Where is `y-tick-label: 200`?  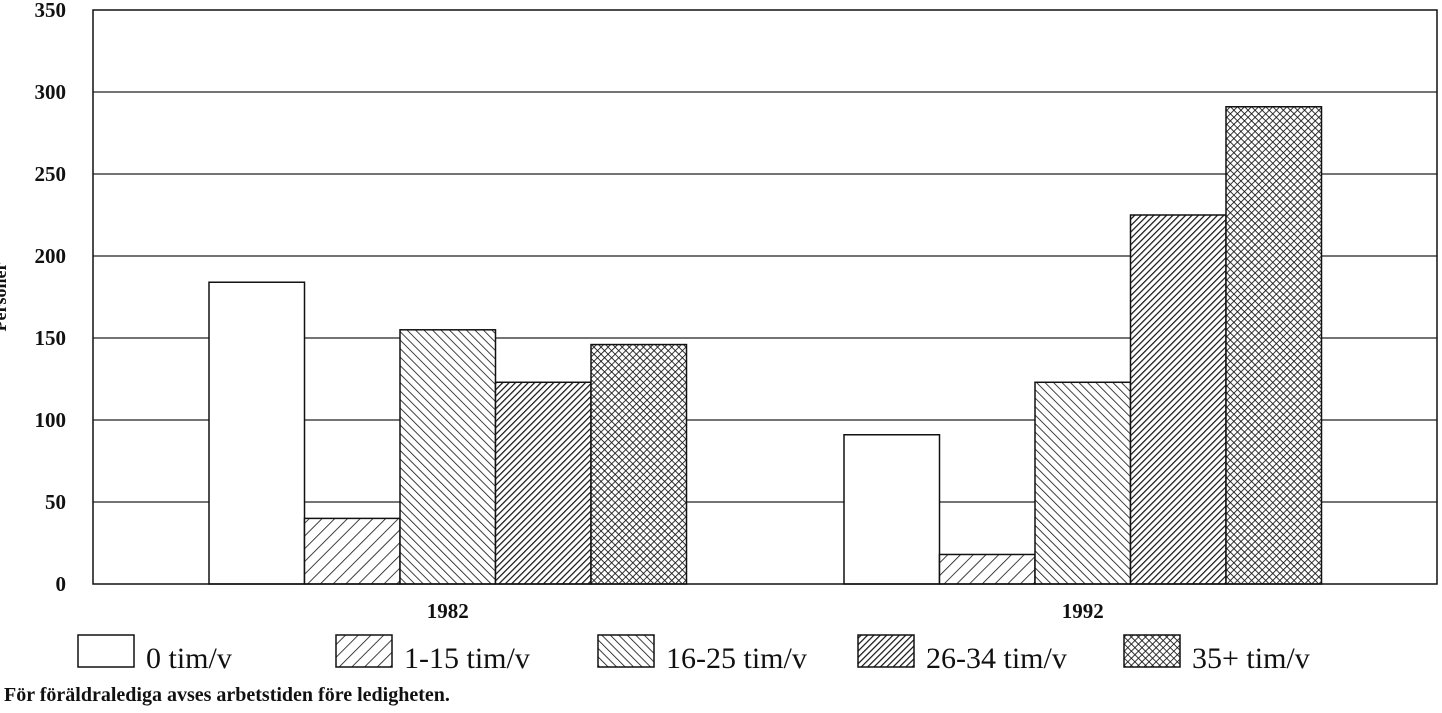
y-tick-label: 200 is located at coordinates (51, 256).